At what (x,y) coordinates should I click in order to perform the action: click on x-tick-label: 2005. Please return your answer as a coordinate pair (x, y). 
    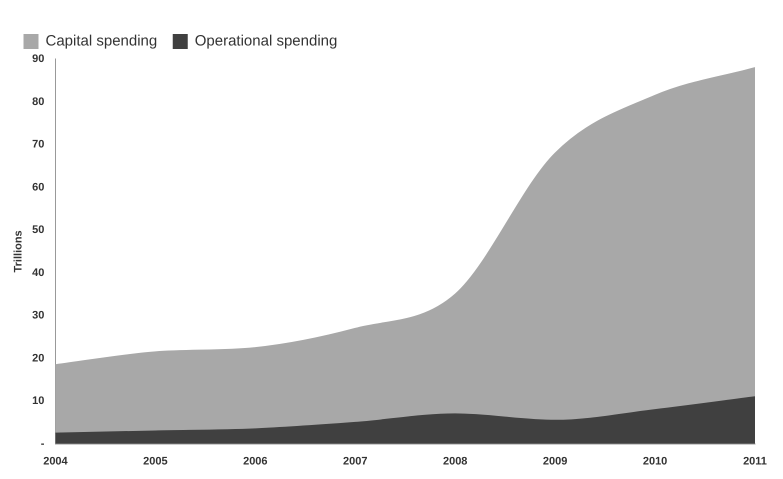
    Looking at the image, I should click on (155, 461).